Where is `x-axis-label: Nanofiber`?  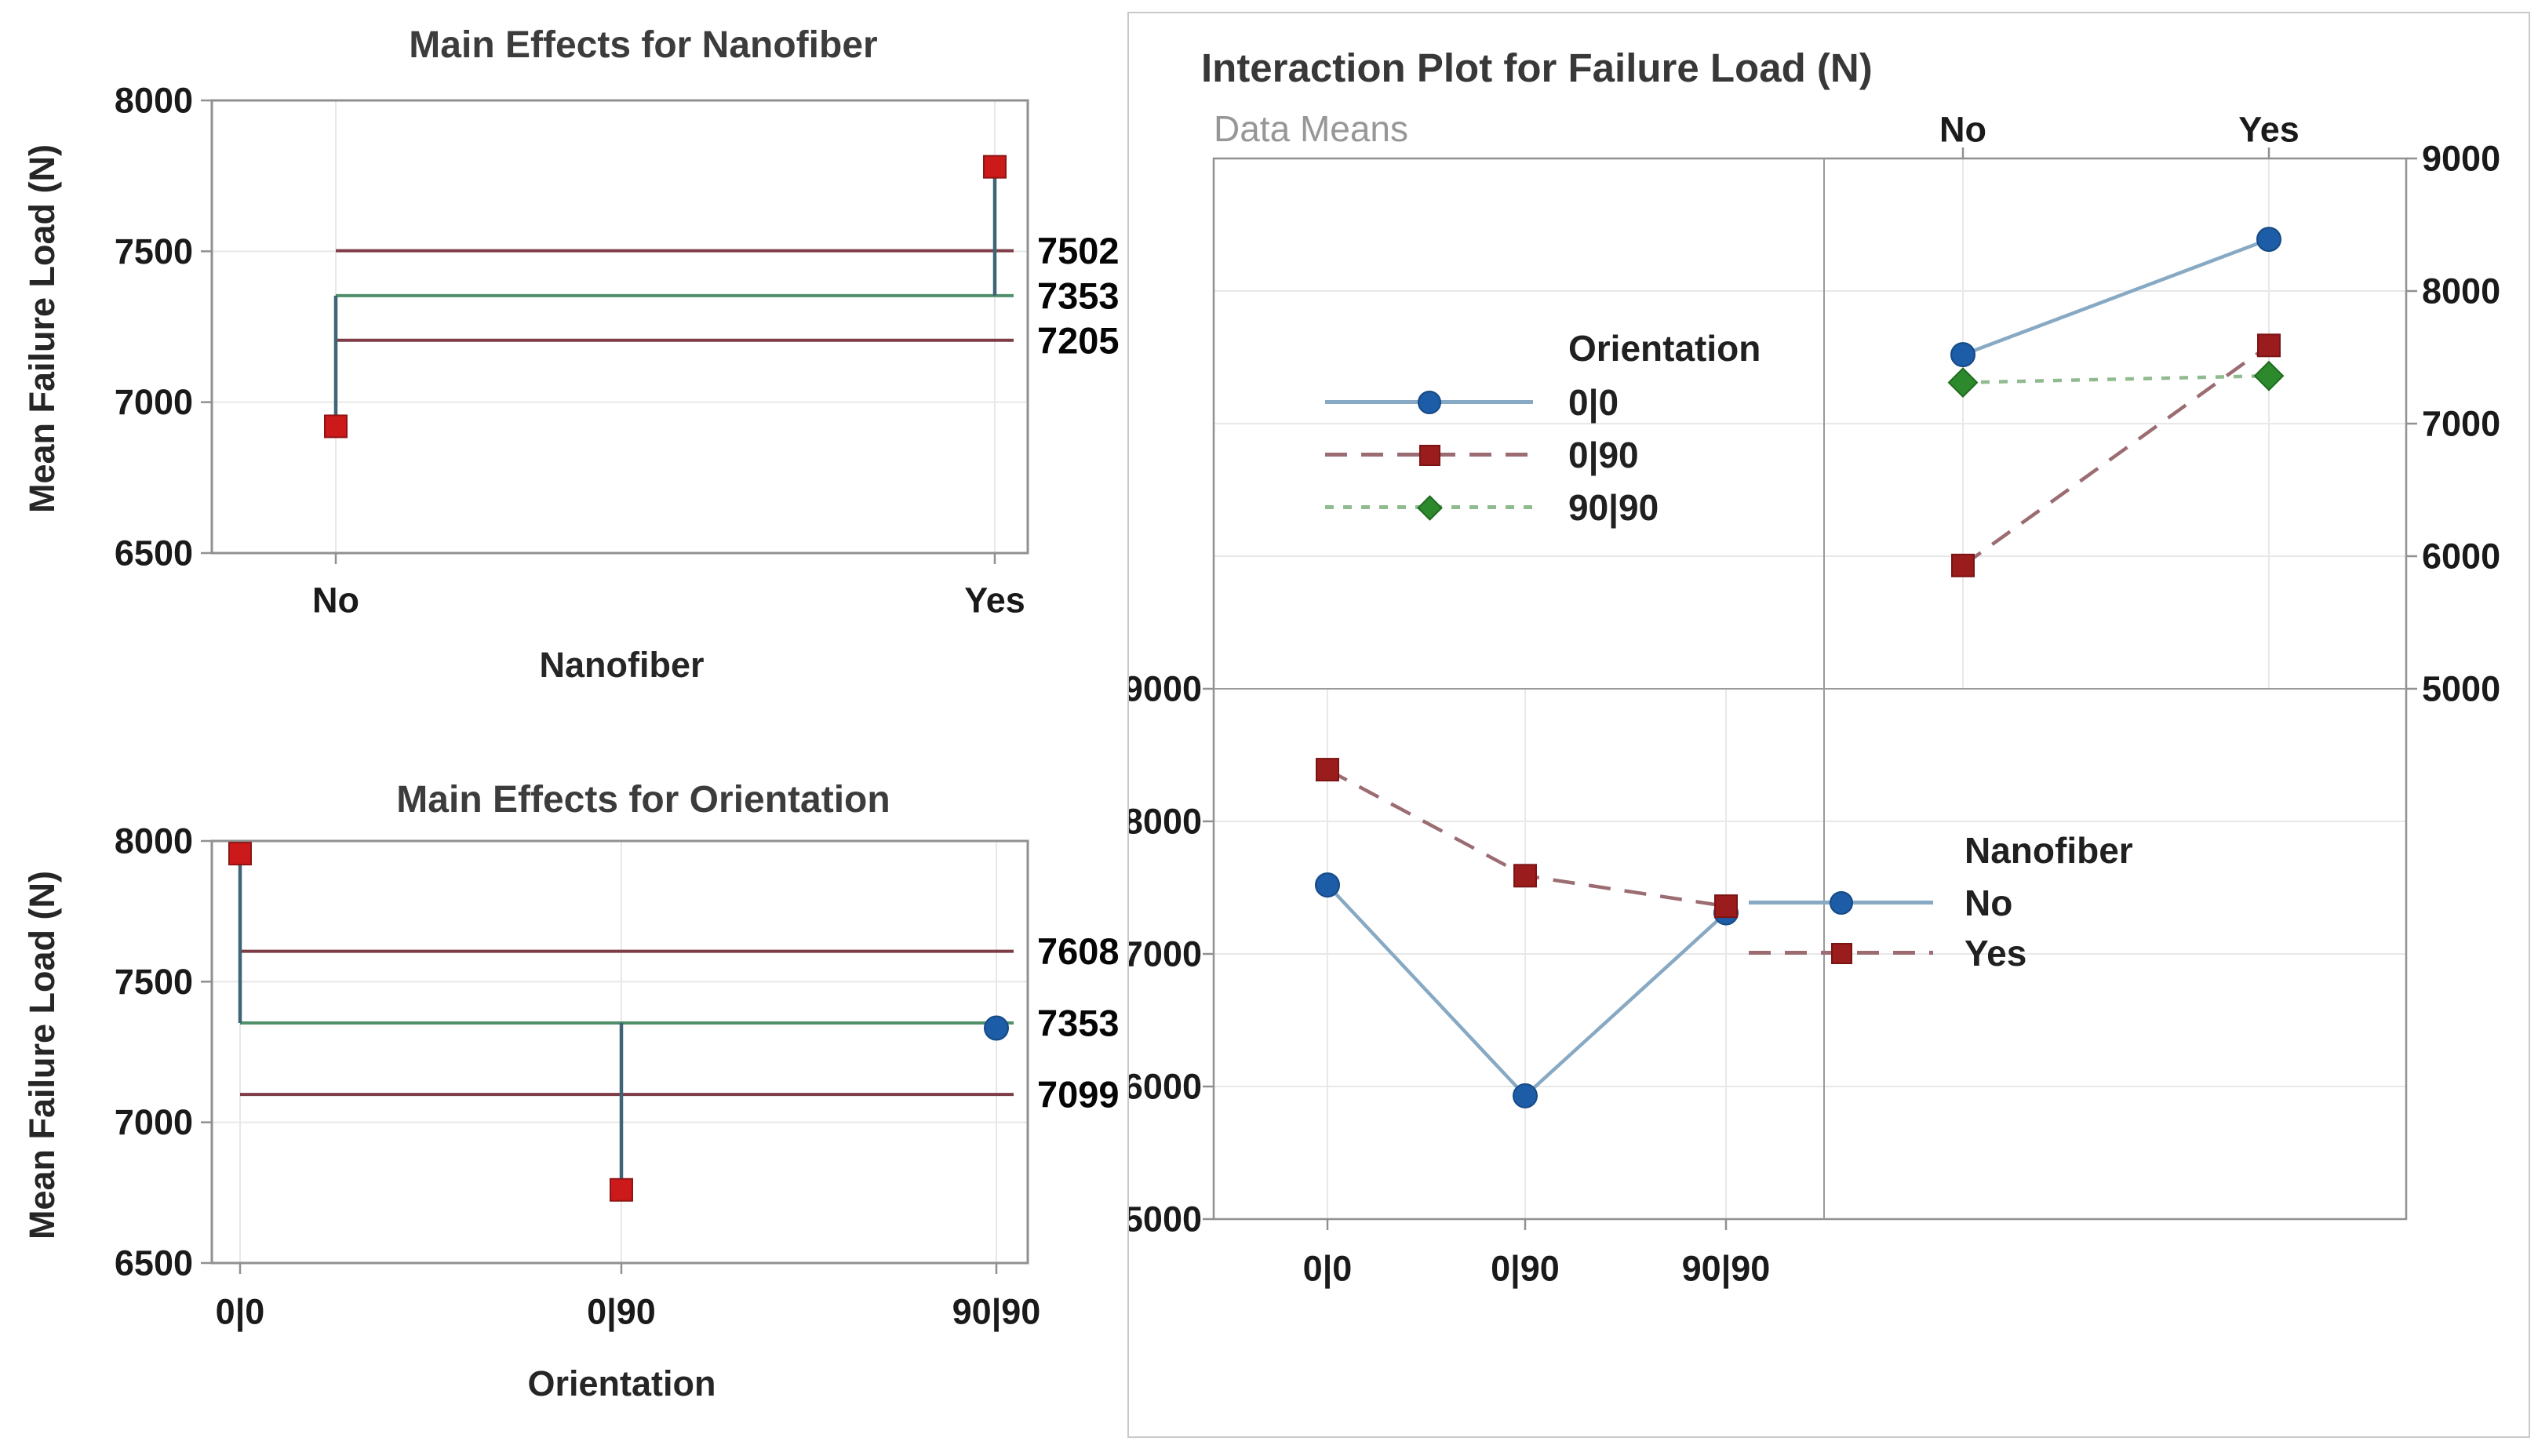
x-axis-label: Nanofiber is located at coordinates (622, 665).